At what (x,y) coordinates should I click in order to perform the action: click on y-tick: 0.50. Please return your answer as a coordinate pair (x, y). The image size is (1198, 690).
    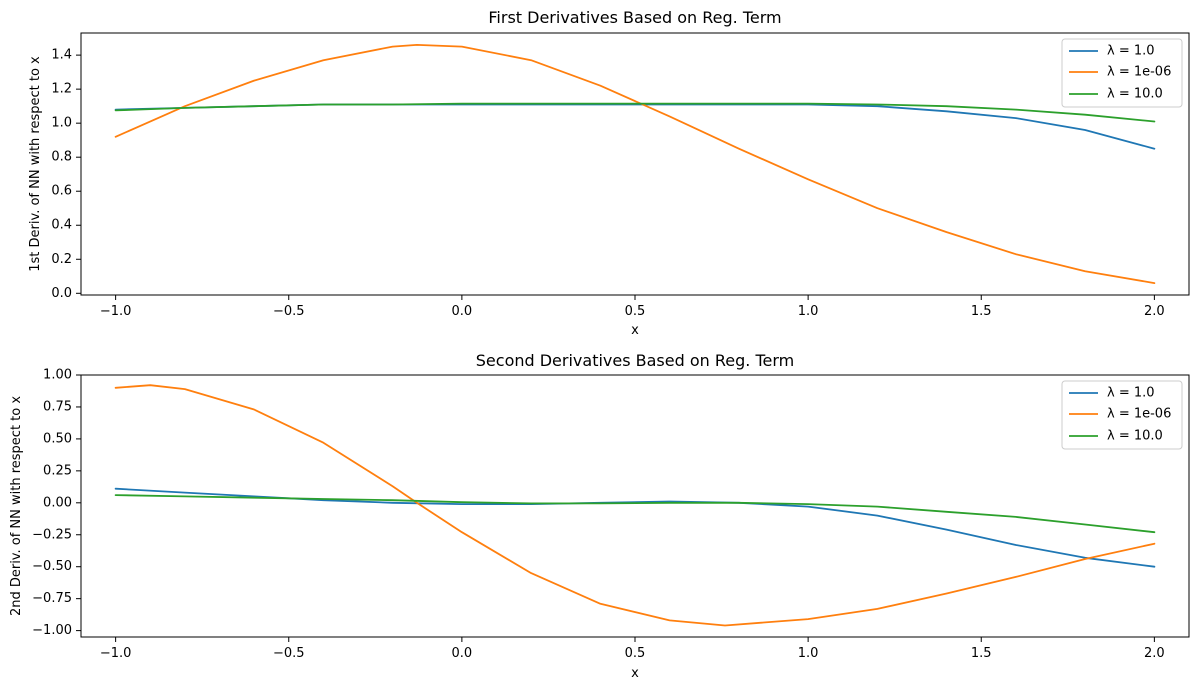
    Looking at the image, I should click on (62, 438).